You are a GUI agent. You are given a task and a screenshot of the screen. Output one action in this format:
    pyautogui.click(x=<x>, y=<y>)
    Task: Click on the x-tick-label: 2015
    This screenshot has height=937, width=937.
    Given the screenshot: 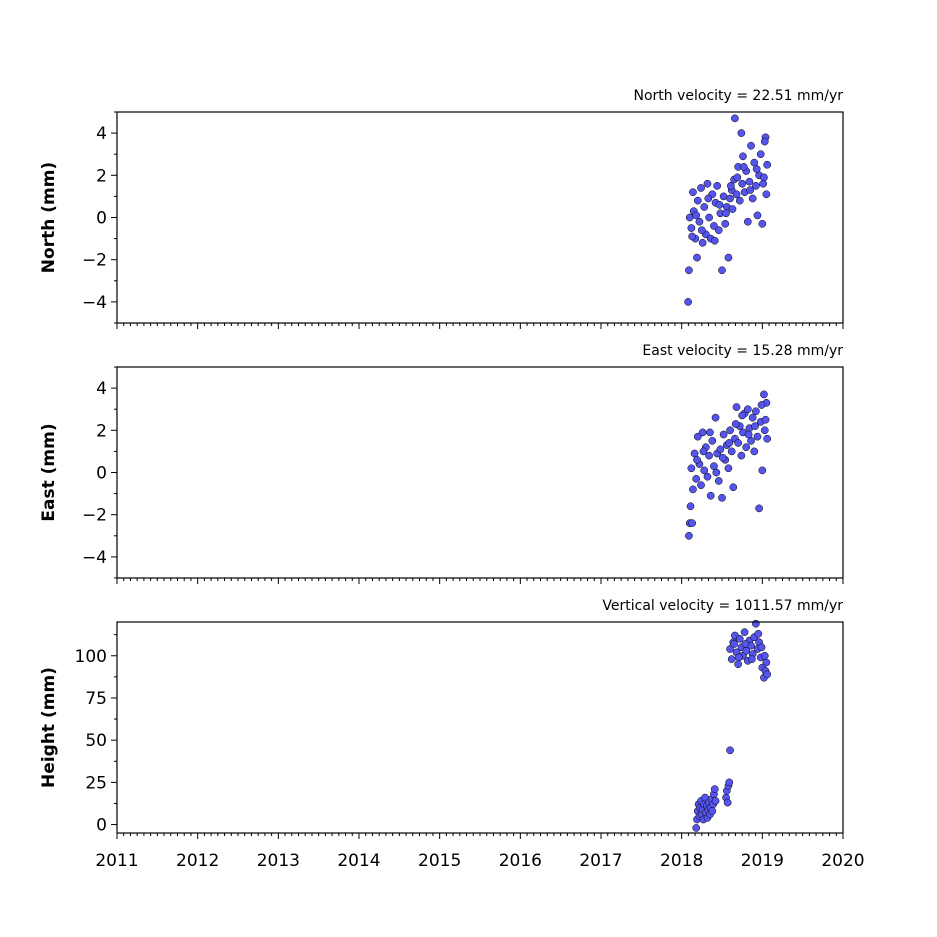 What is the action you would take?
    pyautogui.click(x=439, y=861)
    